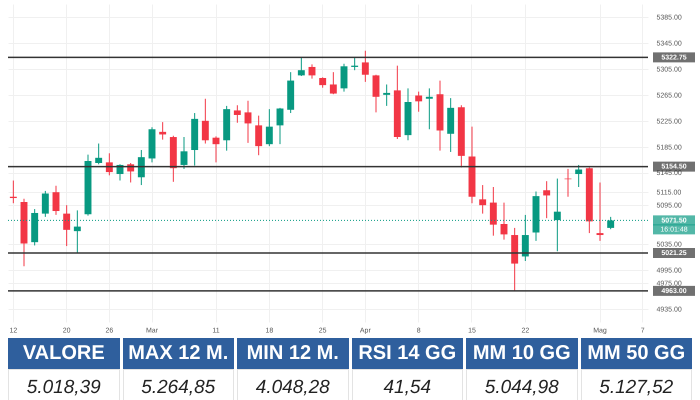 The image size is (700, 400). What do you see at coordinates (636, 387) in the screenshot?
I see `text: 5.127,52` at bounding box center [636, 387].